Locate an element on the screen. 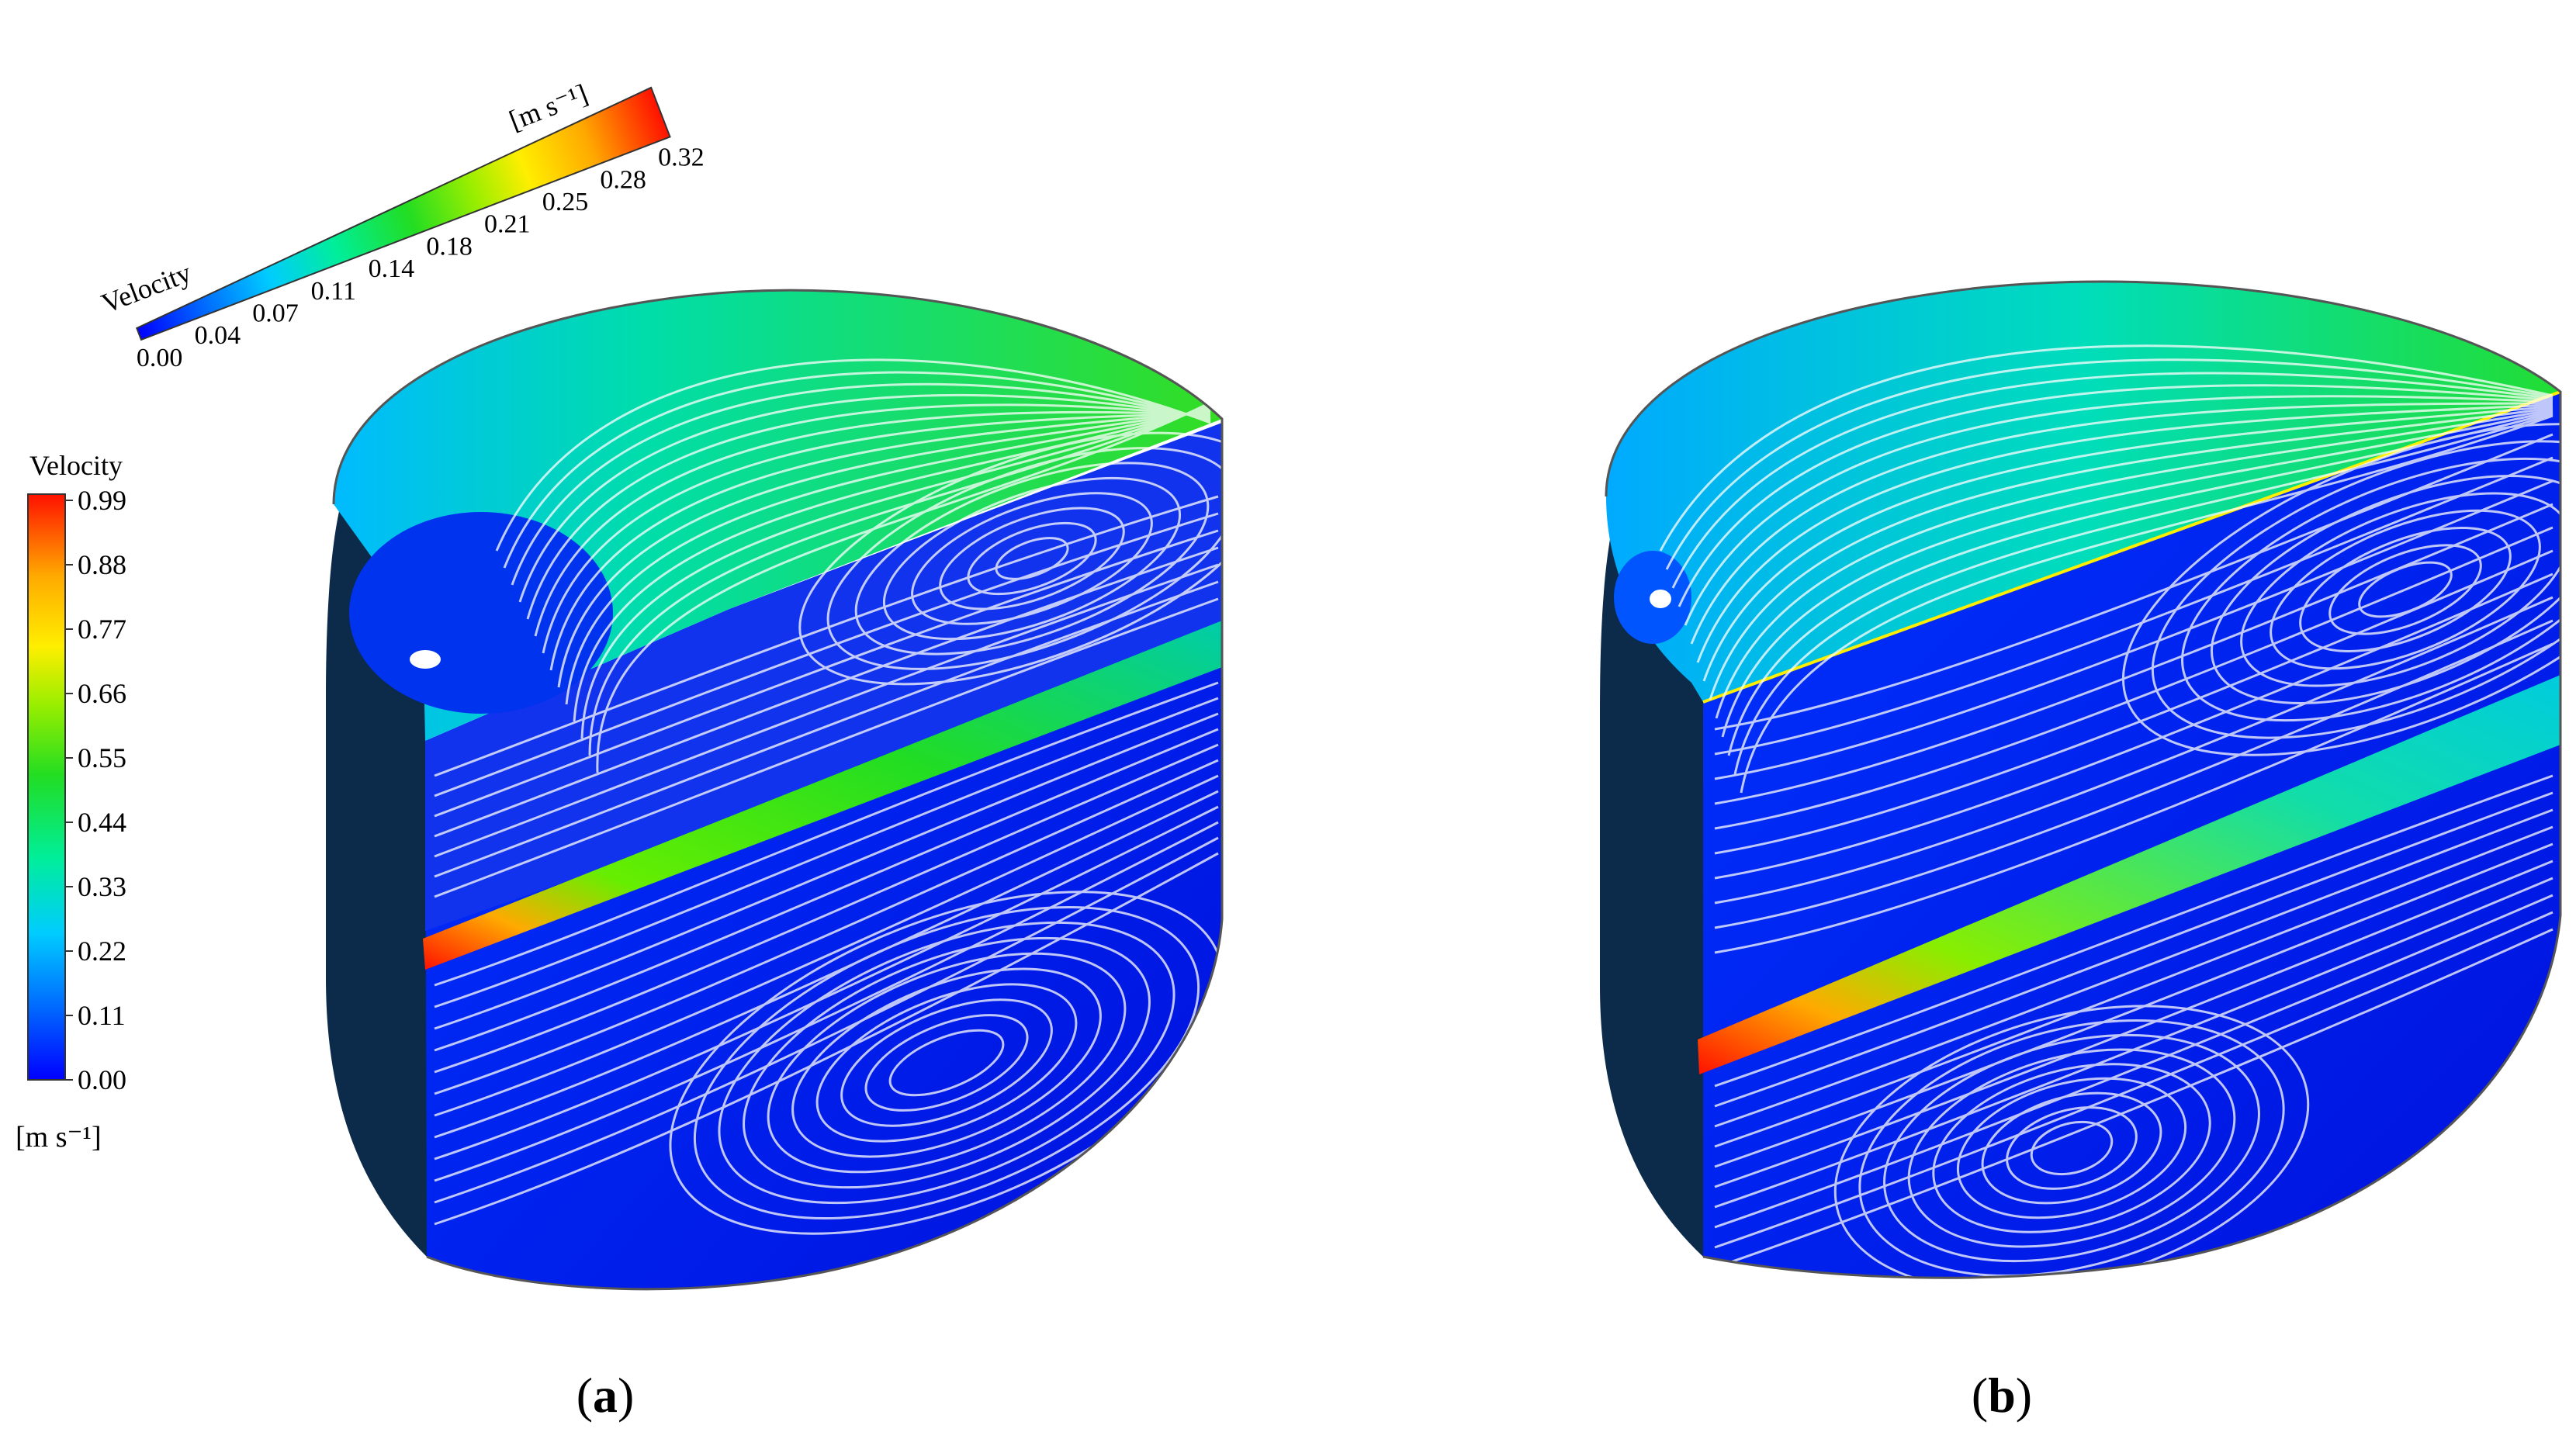  vertical-legend-unit: [m s⁻¹] is located at coordinates (59, 1137).